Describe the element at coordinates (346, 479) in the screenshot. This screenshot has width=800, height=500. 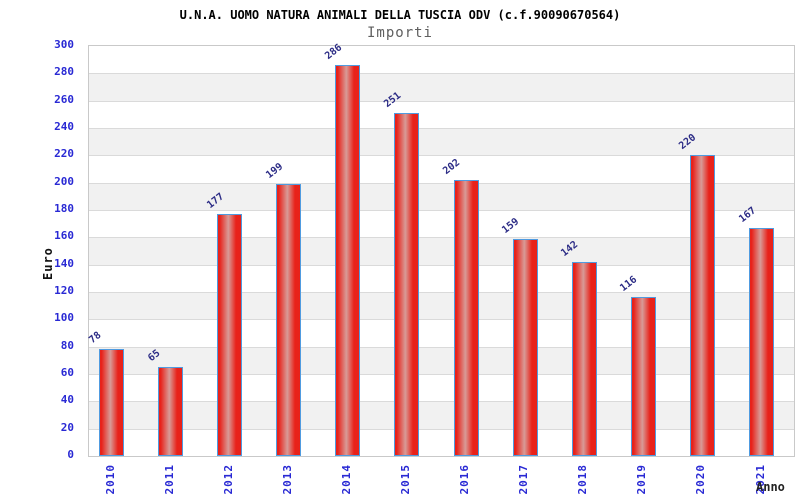
I see `x-axis-tick-label: 2014` at that location.